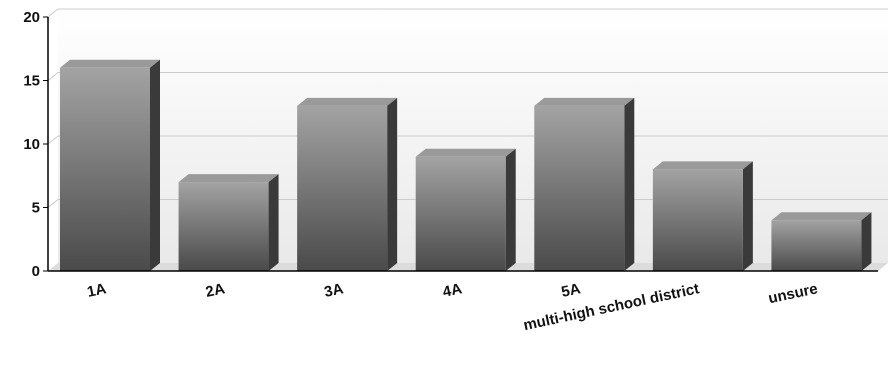  Describe the element at coordinates (793, 293) in the screenshot. I see `x-category-label: unsure` at that location.